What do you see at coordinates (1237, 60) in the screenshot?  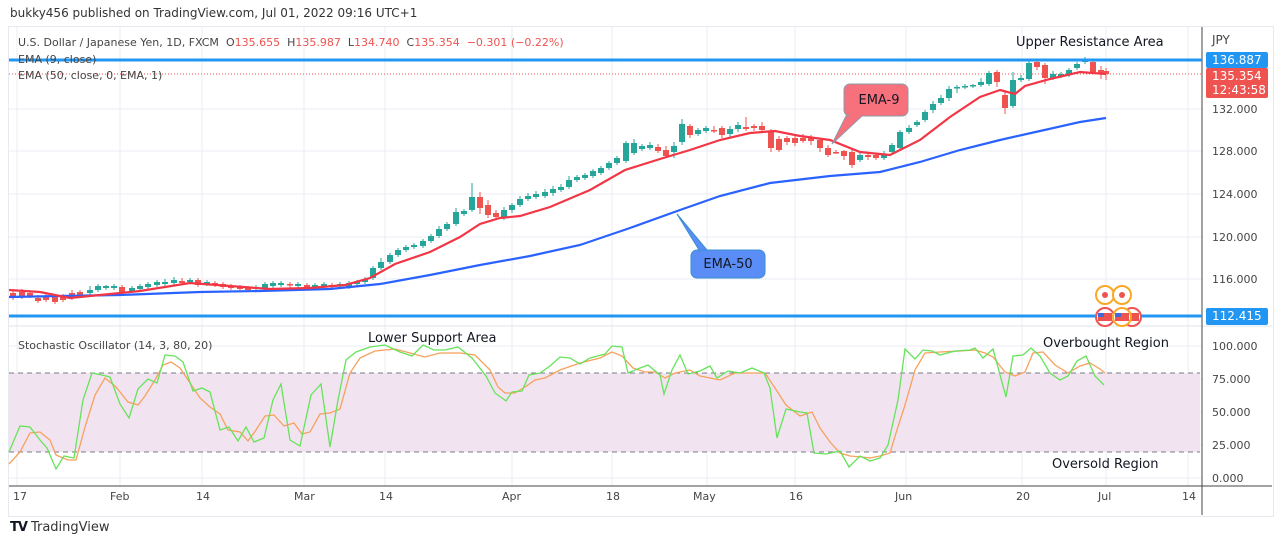 I see `resistance-price-tag: 136.887` at bounding box center [1237, 60].